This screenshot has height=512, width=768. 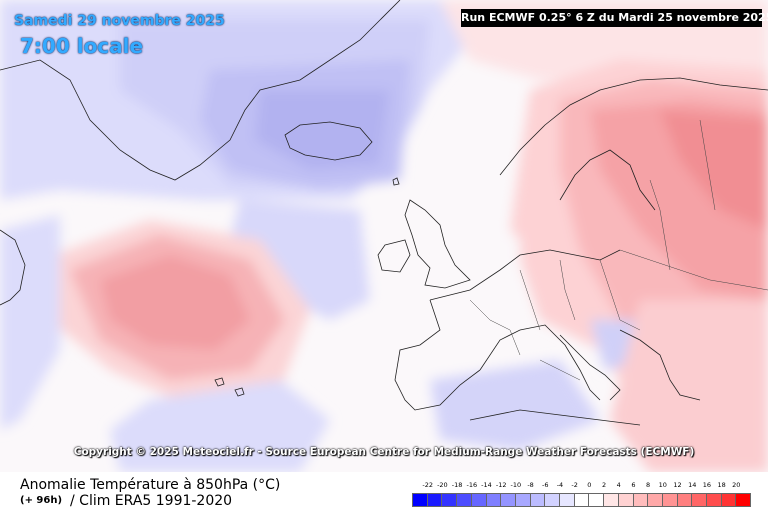 What do you see at coordinates (472, 485) in the screenshot?
I see `legend-tick-label: -16` at bounding box center [472, 485].